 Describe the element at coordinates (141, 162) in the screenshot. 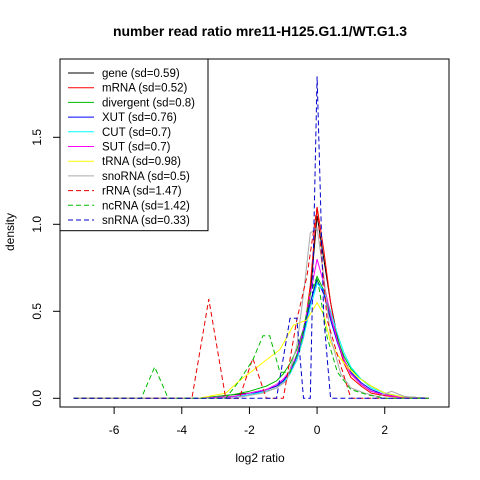

I see `legend-label-6: tRNA (sd=0.98)` at that location.